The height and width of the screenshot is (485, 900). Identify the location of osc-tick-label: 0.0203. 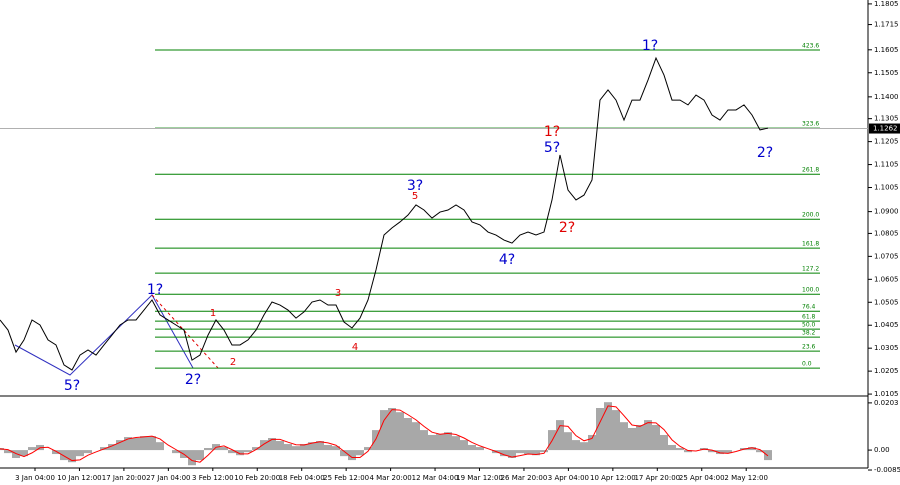
(886, 403).